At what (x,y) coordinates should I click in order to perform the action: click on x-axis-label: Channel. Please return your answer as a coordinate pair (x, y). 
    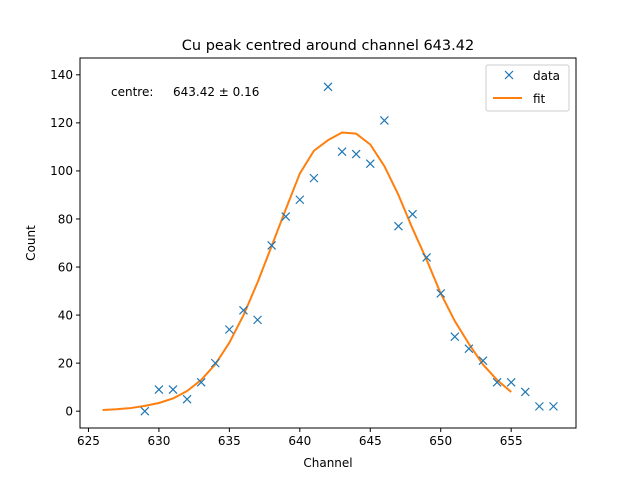
    Looking at the image, I should click on (327, 463).